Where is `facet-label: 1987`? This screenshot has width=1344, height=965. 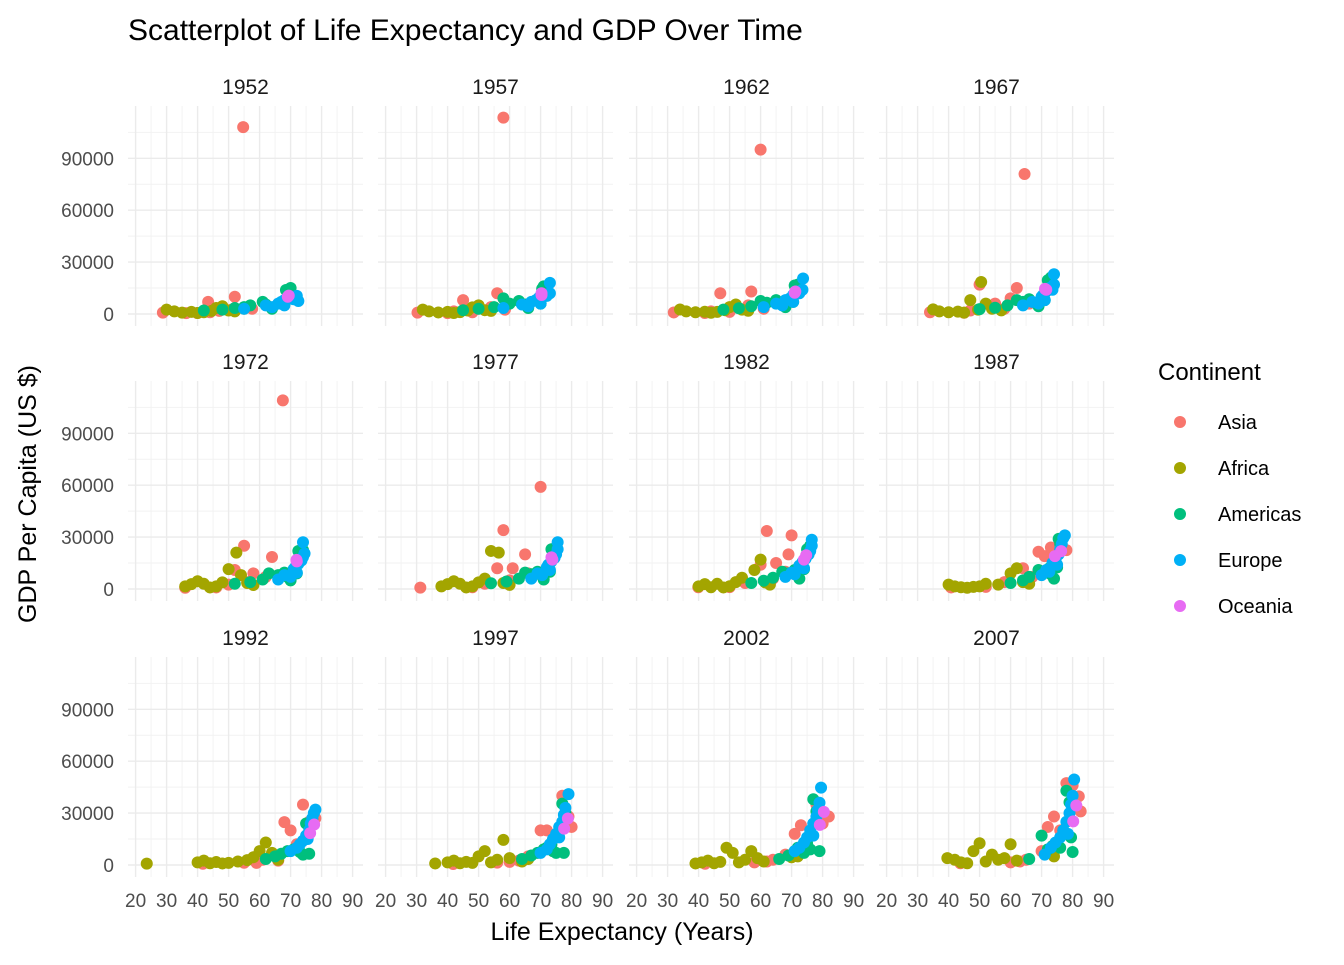
facet-label: 1987 is located at coordinates (996, 362).